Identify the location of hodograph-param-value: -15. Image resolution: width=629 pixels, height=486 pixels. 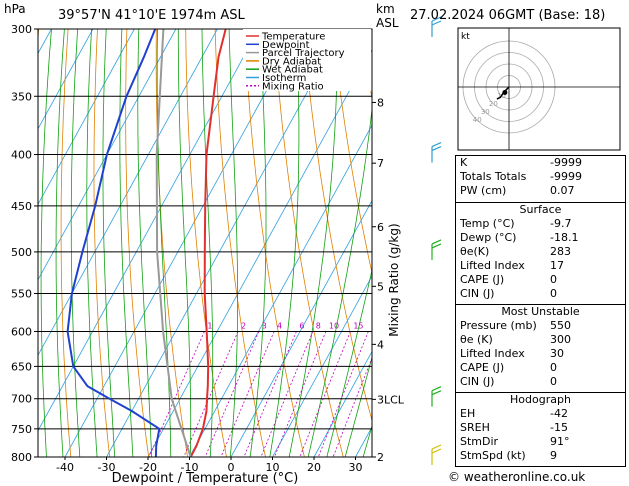
(559, 427).